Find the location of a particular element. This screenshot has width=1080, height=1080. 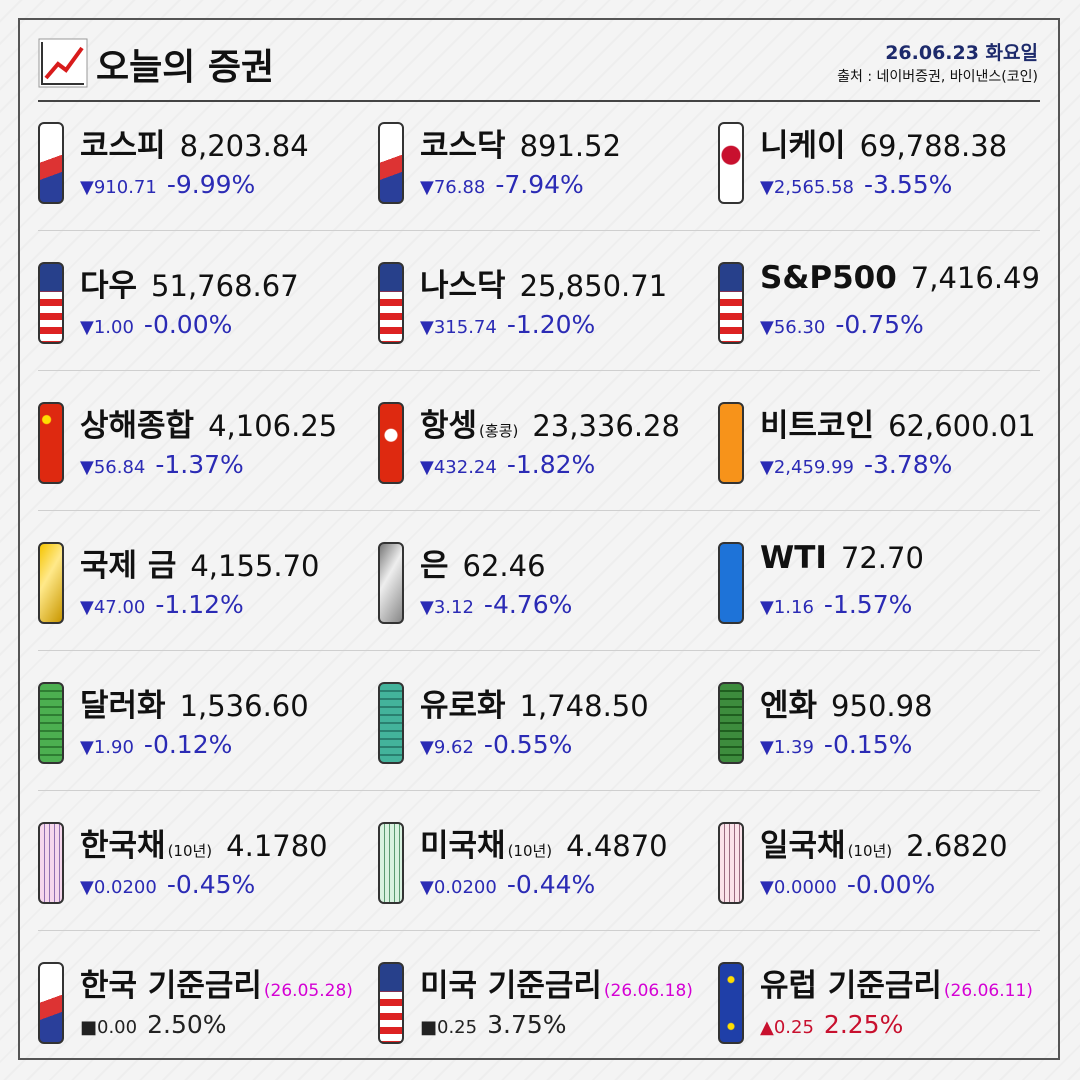

item-name: 국제 금 is located at coordinates (128, 566).